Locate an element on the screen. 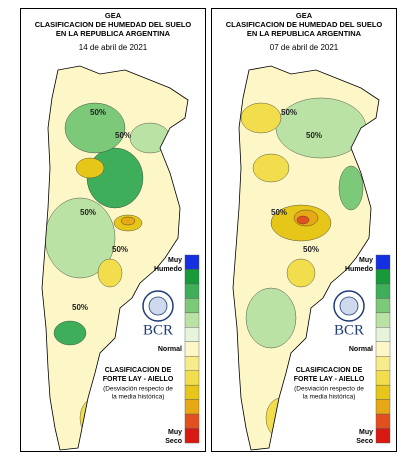  panel-date: 14 de abril de 2021 is located at coordinates (113, 47).